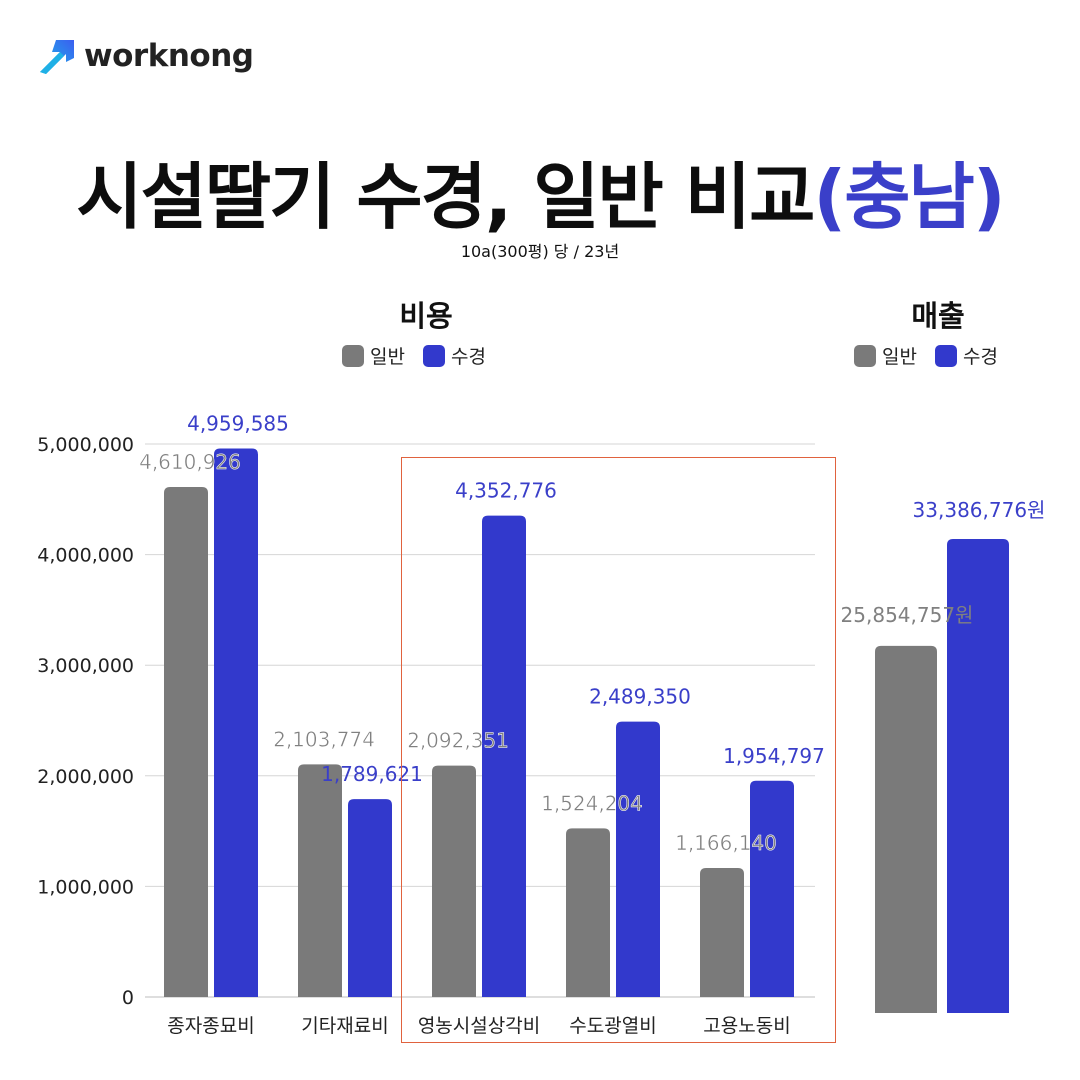 Image resolution: width=1080 pixels, height=1080 pixels. What do you see at coordinates (540, 251) in the screenshot?
I see `page-subtitle: 10a(300평) 당 / 23년` at bounding box center [540, 251].